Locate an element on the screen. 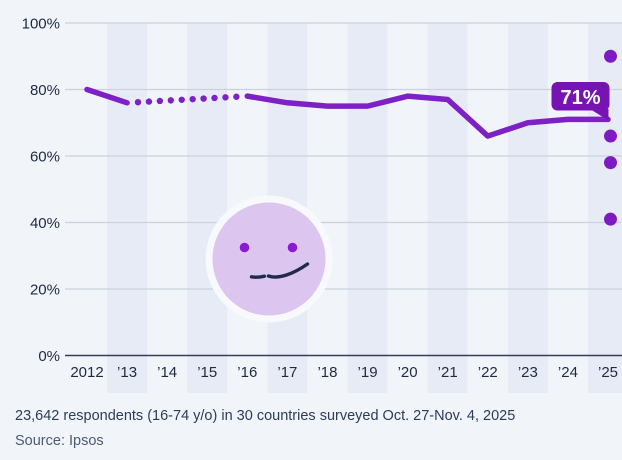 The image size is (622, 460). y-axis-tick-label: 80% is located at coordinates (45, 90).